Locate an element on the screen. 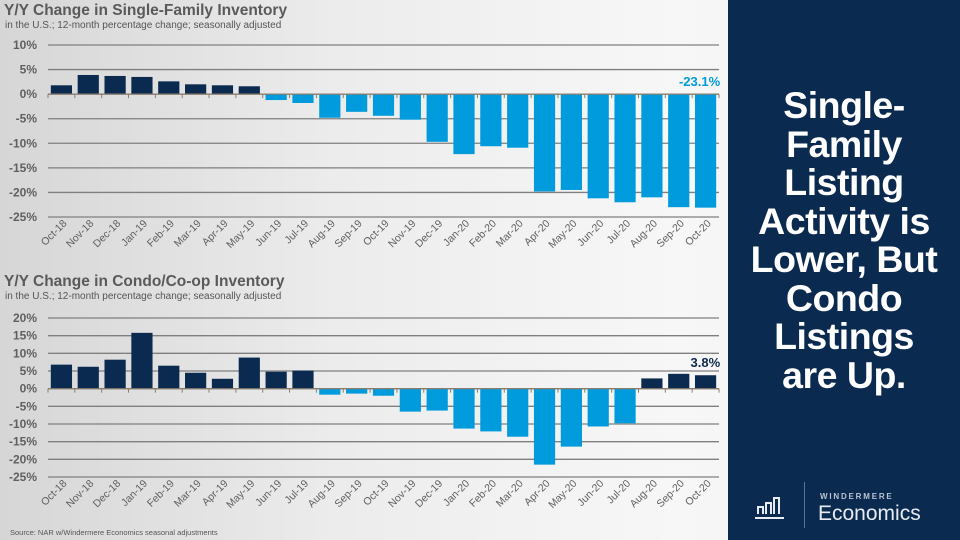 Image resolution: width=960 pixels, height=540 pixels. y-tick-label: -10% is located at coordinates (23, 424).